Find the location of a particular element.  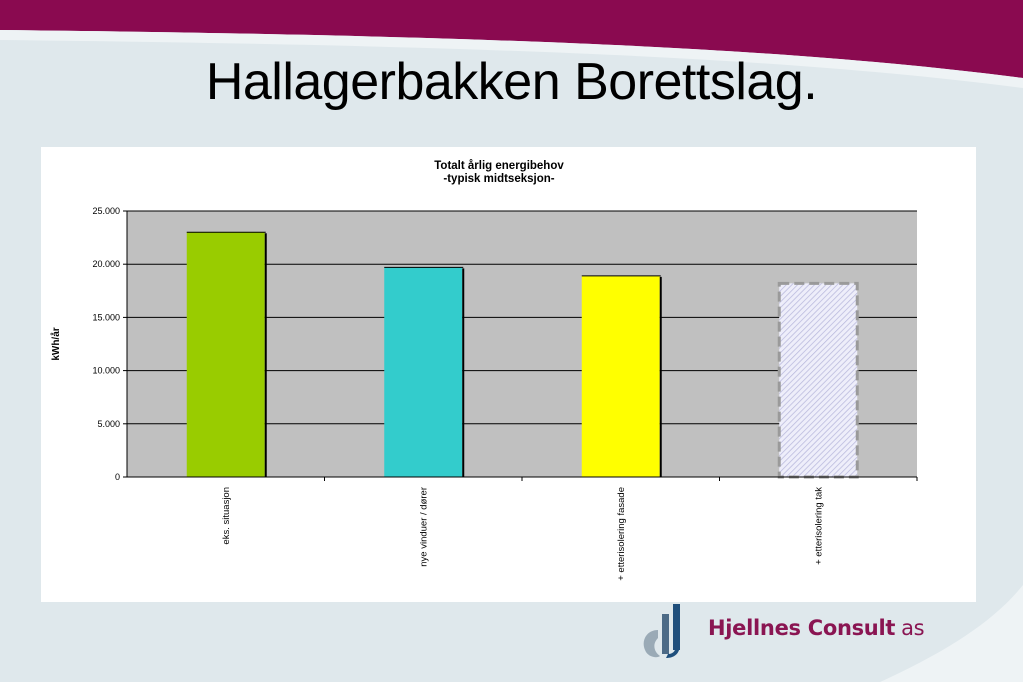

category-label: + etterisolering fasade is located at coordinates (621, 534).